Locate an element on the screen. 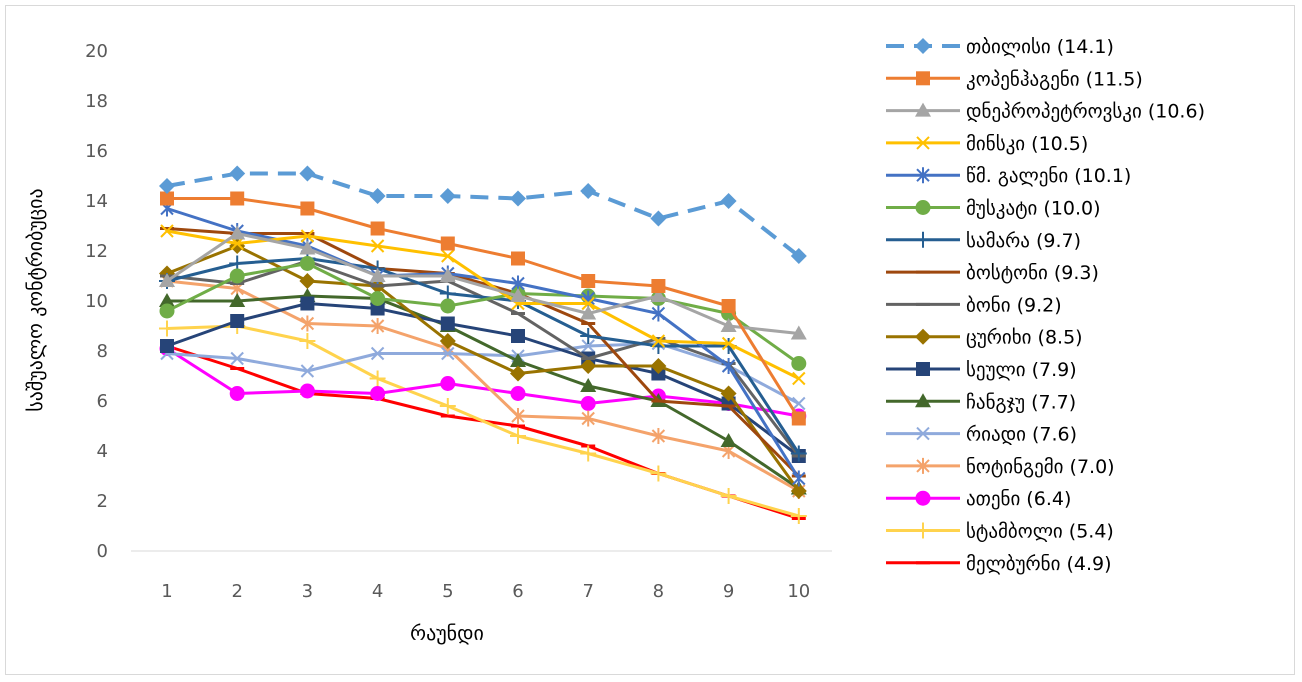 This screenshot has height=682, width=1302. y-tick-label: 14 is located at coordinates (96, 201).